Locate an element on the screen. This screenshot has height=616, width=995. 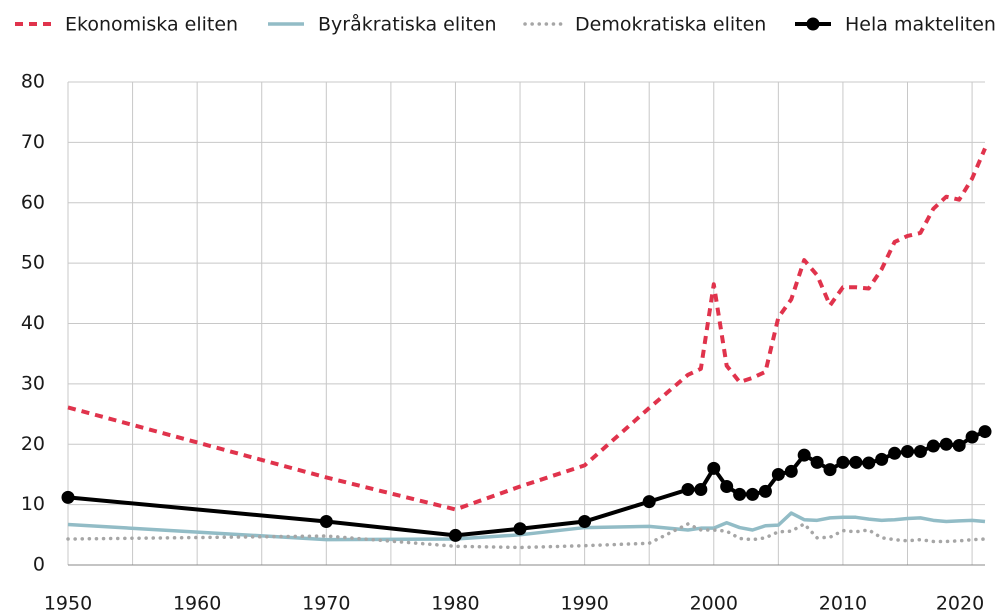
x-tick-label: 2020 is located at coordinates (960, 604).